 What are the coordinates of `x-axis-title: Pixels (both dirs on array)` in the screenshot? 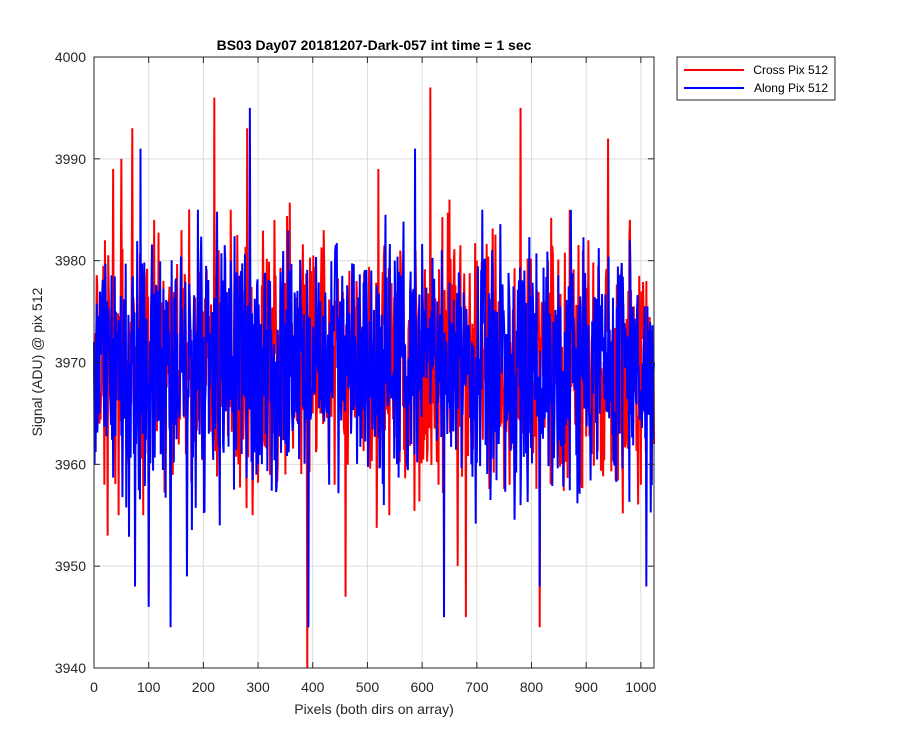 It's located at (374, 709).